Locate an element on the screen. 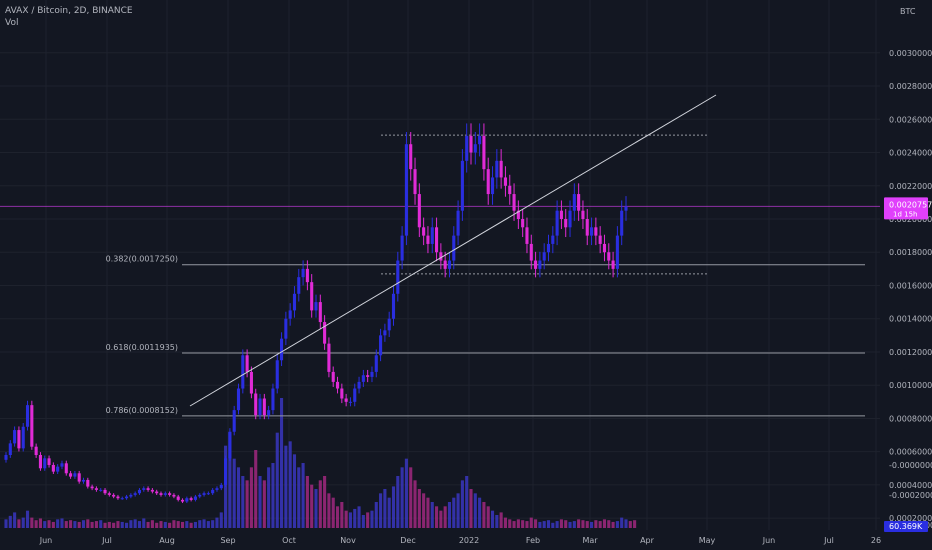 This screenshot has height=550, width=932. last-price-badge is located at coordinates (906, 208).